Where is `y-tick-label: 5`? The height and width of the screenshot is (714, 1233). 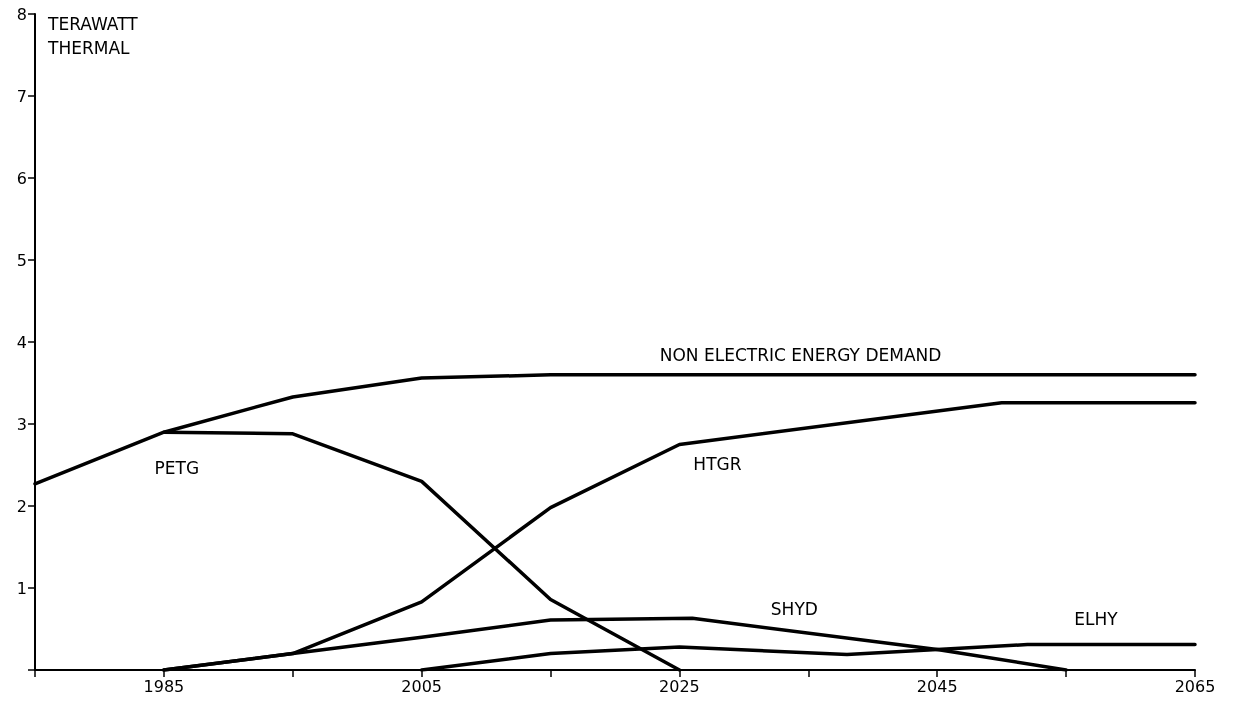
y-tick-label: 5 is located at coordinates (21, 260).